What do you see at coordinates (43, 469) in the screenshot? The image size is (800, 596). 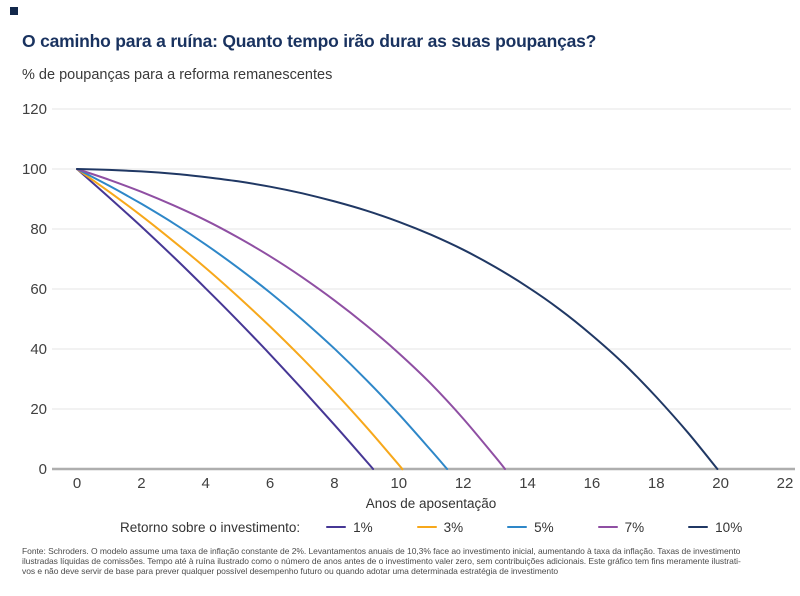 I see `y-tick-label-0: 0` at bounding box center [43, 469].